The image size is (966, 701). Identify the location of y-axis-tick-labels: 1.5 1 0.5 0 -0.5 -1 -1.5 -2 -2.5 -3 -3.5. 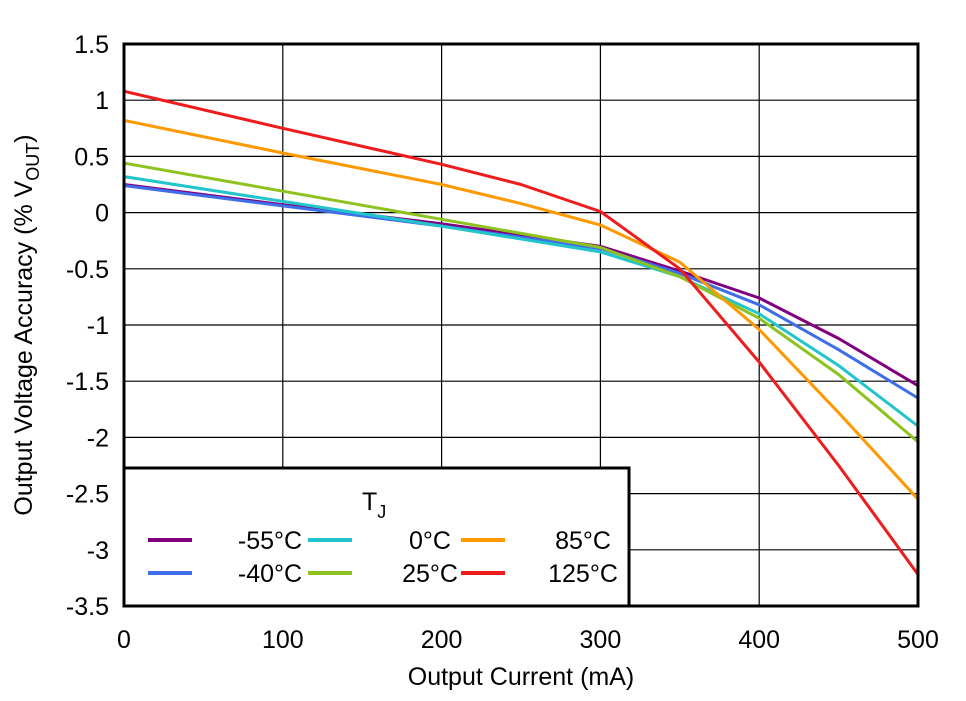
(87, 326).